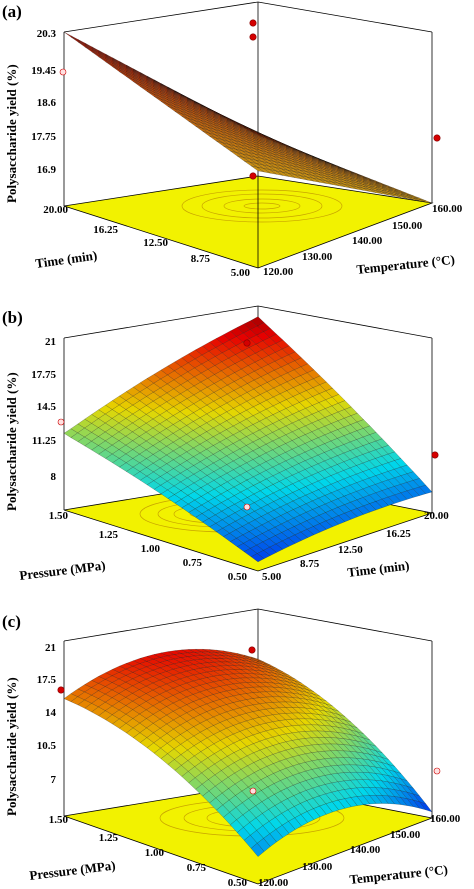 The width and height of the screenshot is (474, 889). Describe the element at coordinates (44, 441) in the screenshot. I see `tick-label: 11.25` at that location.